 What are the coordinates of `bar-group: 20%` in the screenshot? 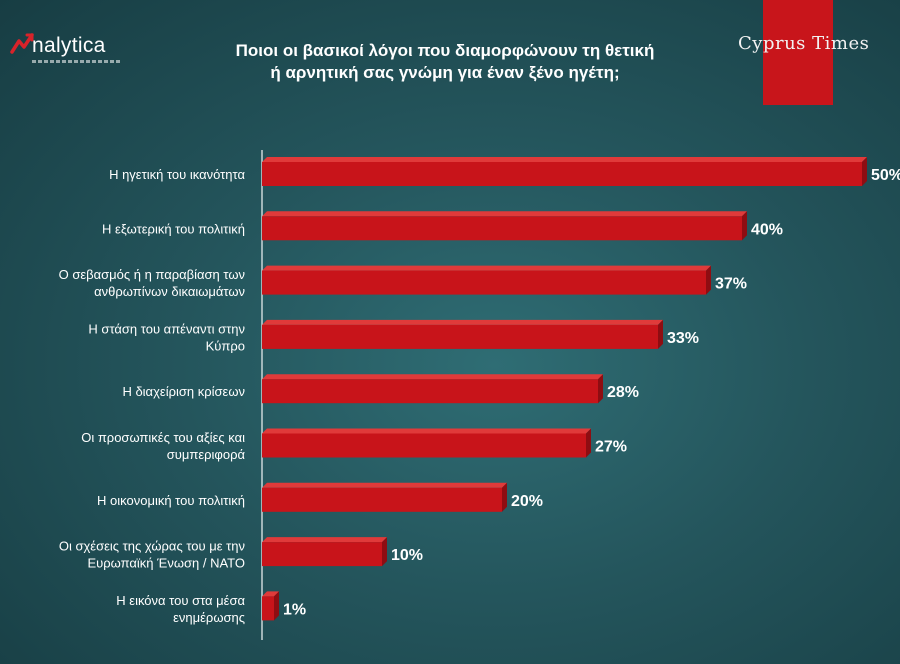 It's located at (402, 497).